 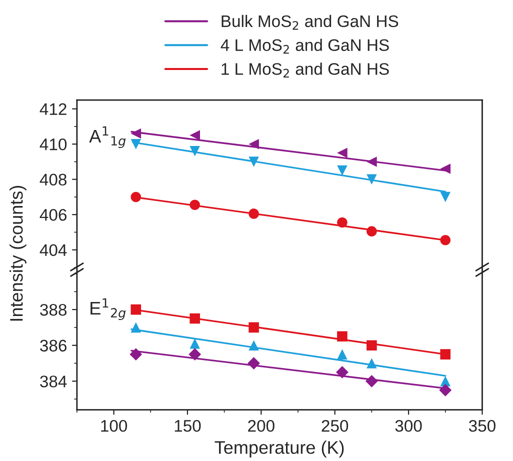 What do you see at coordinates (187, 426) in the screenshot?
I see `x-tick-label: 150` at bounding box center [187, 426].